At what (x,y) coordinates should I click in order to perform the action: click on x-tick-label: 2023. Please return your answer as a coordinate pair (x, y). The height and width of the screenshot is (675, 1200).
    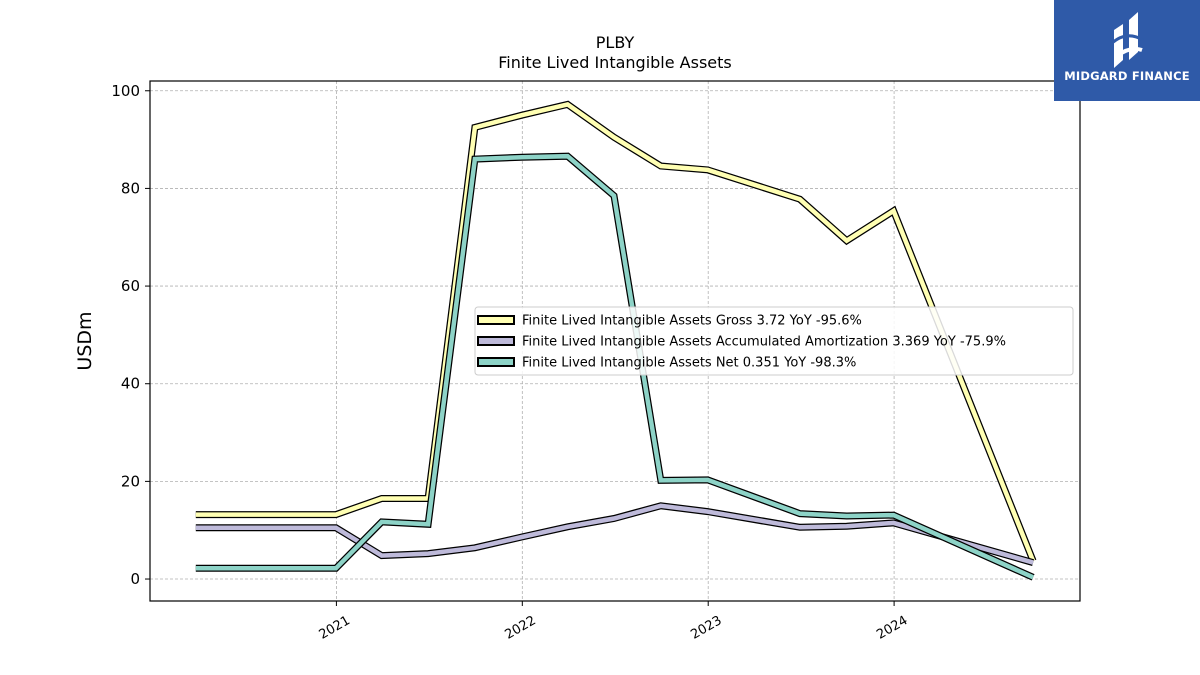
    Looking at the image, I should click on (706, 628).